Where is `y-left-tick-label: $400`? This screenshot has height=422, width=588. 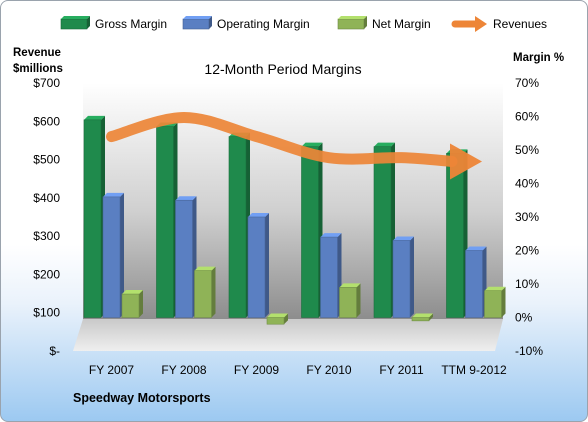
y-left-tick-label: $400 is located at coordinates (46, 198).